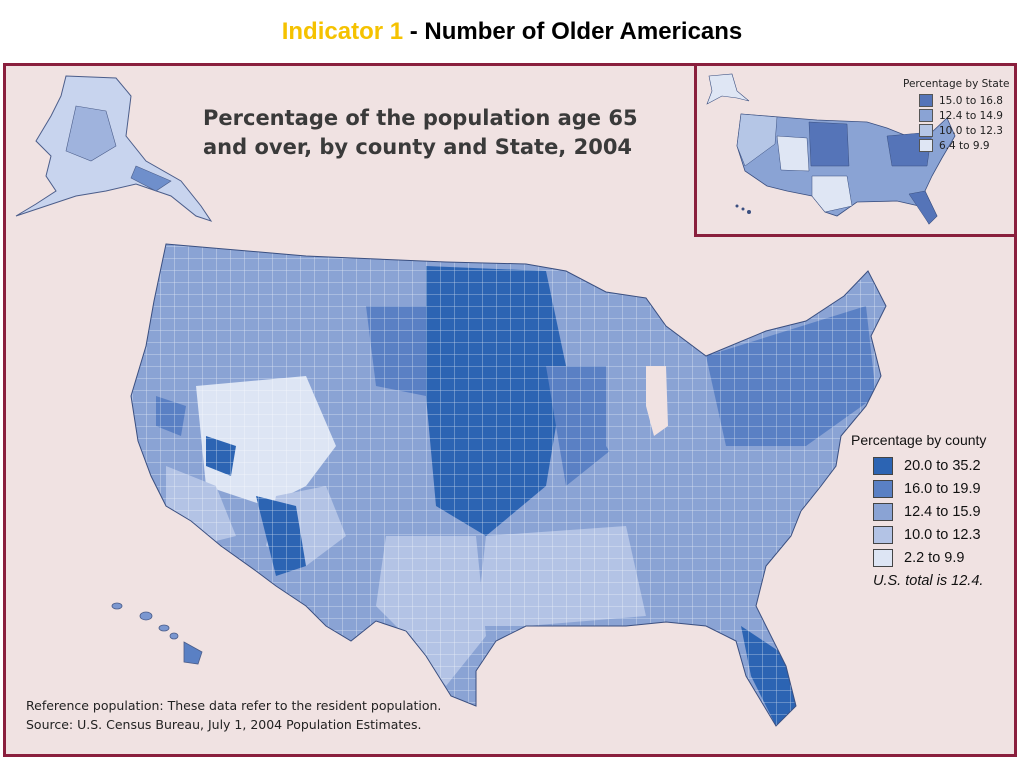 The image size is (1024, 768). What do you see at coordinates (114, 148) in the screenshot?
I see `alaska-shape` at bounding box center [114, 148].